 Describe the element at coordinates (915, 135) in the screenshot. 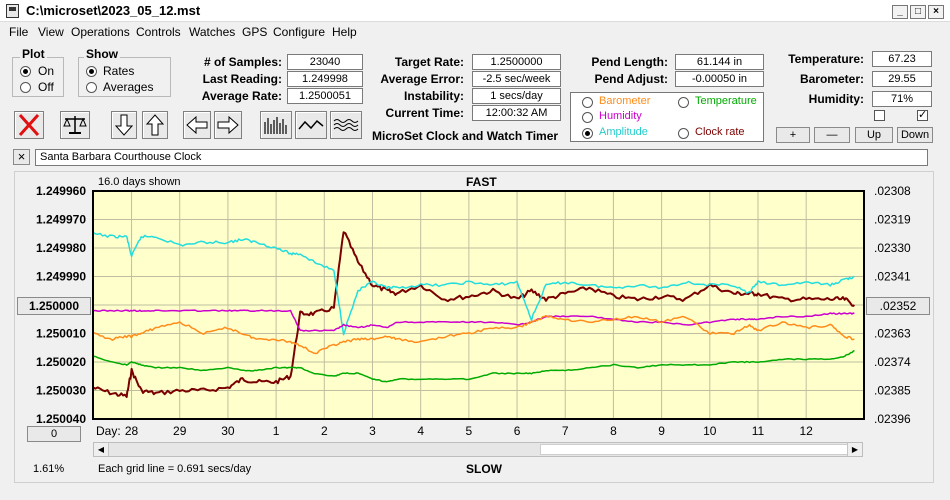

I see `down-button: Down` at that location.